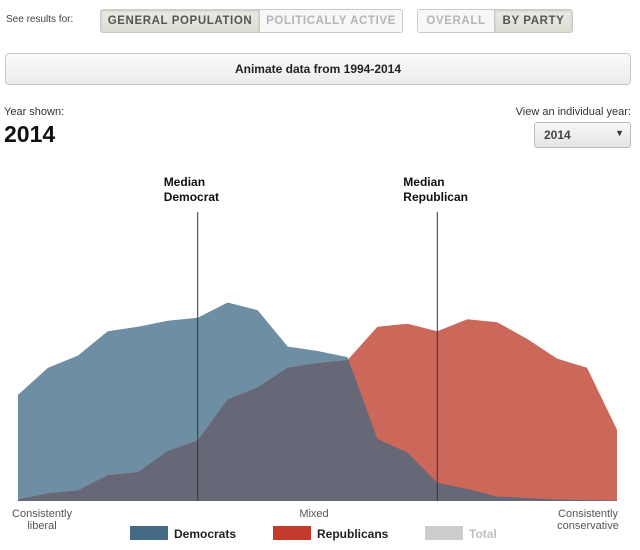 The height and width of the screenshot is (550, 640). Describe the element at coordinates (483, 534) in the screenshot. I see `legend-total-label: Total` at that location.